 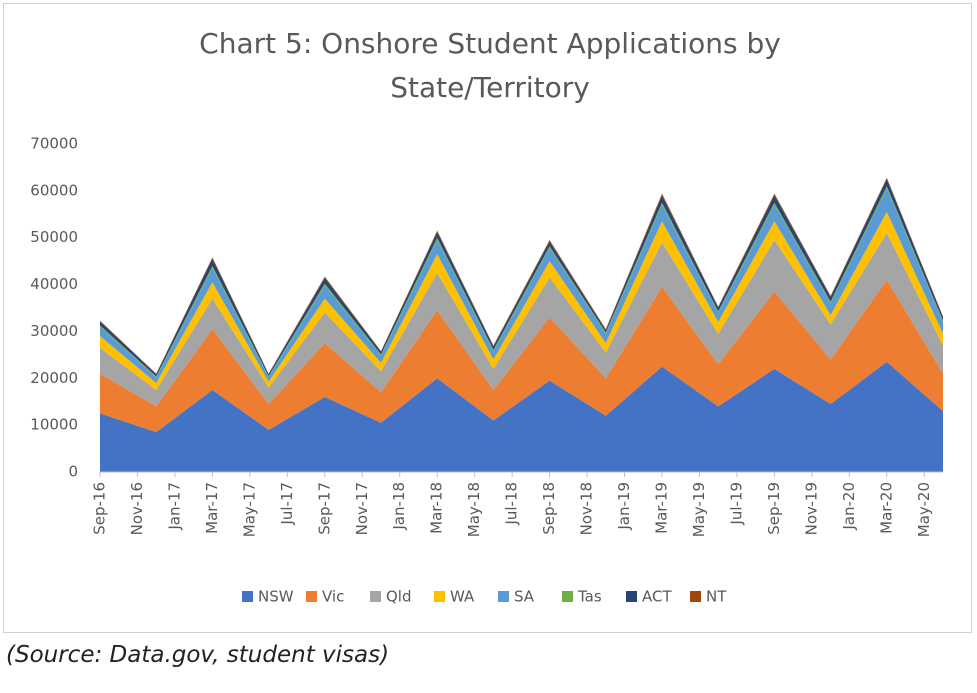 What do you see at coordinates (54, 378) in the screenshot?
I see `y-tick-label: 20000` at bounding box center [54, 378].